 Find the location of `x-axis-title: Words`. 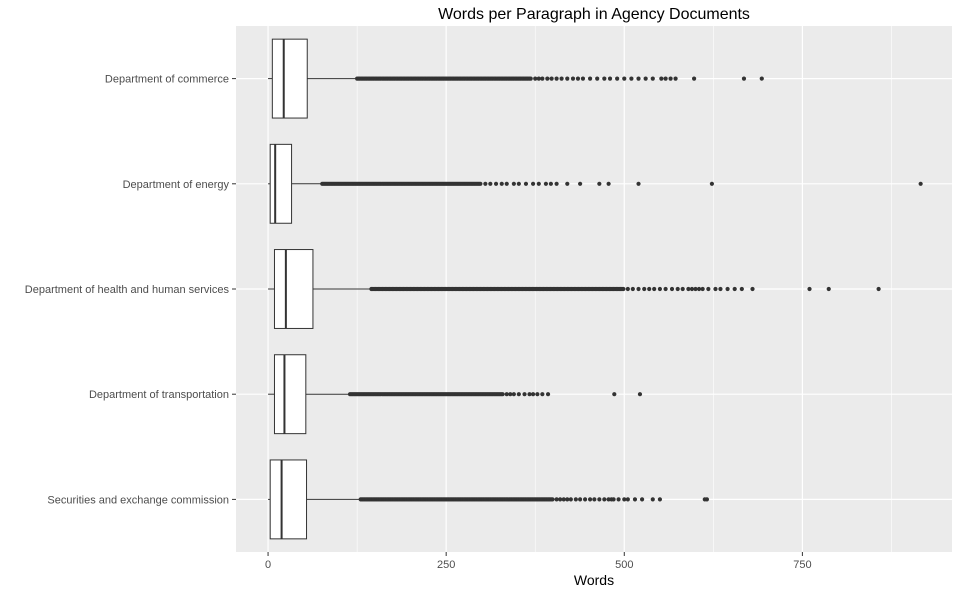

x-axis-title: Words is located at coordinates (594, 580).